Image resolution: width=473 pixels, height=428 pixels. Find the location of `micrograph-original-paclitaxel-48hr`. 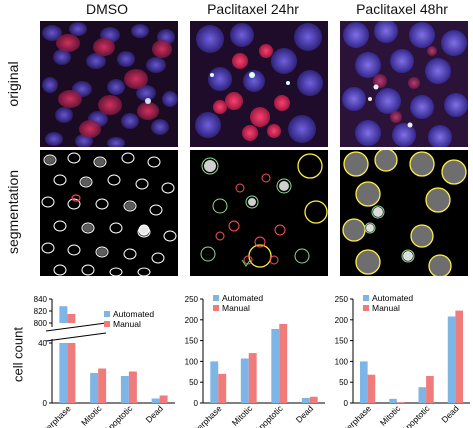

micrograph-original-paclitaxel-48hr is located at coordinates (404, 84).